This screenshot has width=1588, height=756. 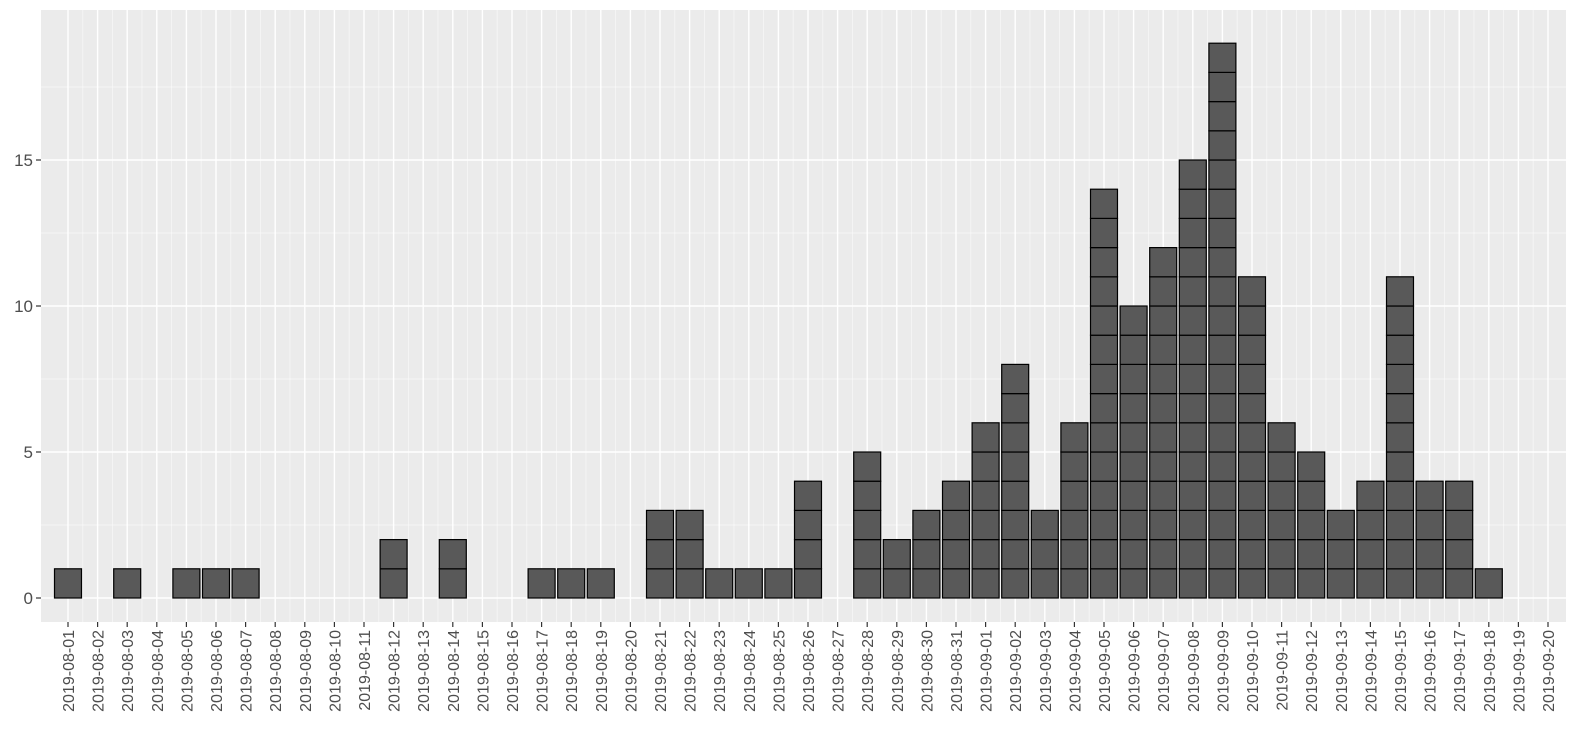 What do you see at coordinates (779, 671) in the screenshot?
I see `x-tick-label: 2019-08-25` at bounding box center [779, 671].